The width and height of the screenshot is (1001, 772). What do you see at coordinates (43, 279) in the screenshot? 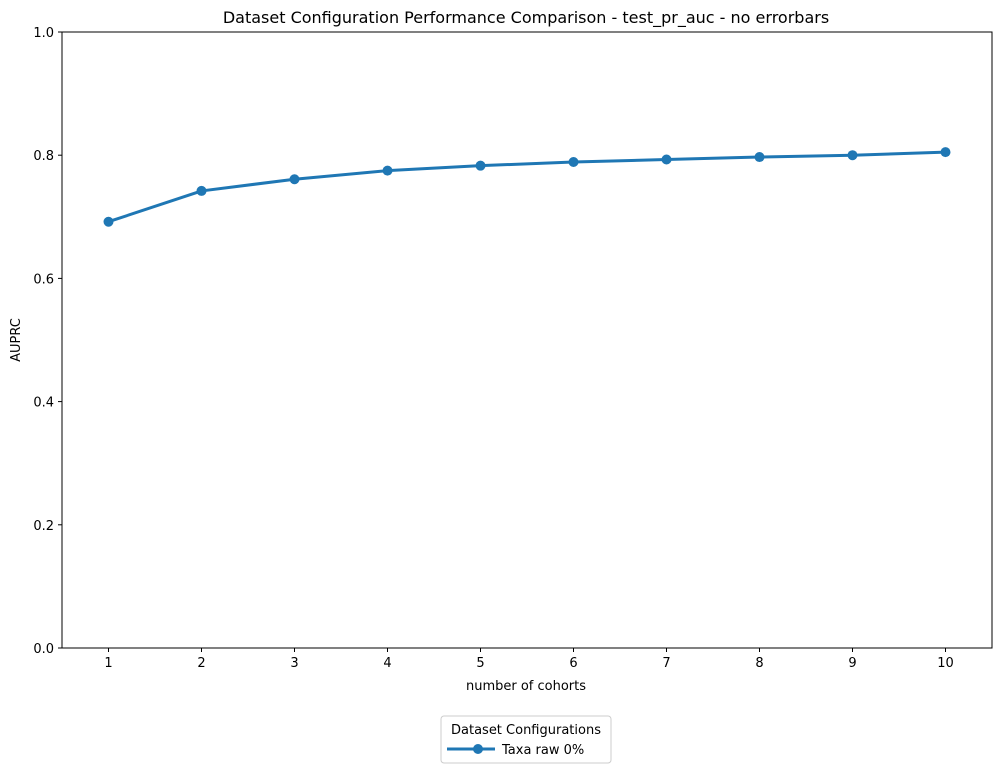
I see `y-tick-label: 0.6` at bounding box center [43, 279].